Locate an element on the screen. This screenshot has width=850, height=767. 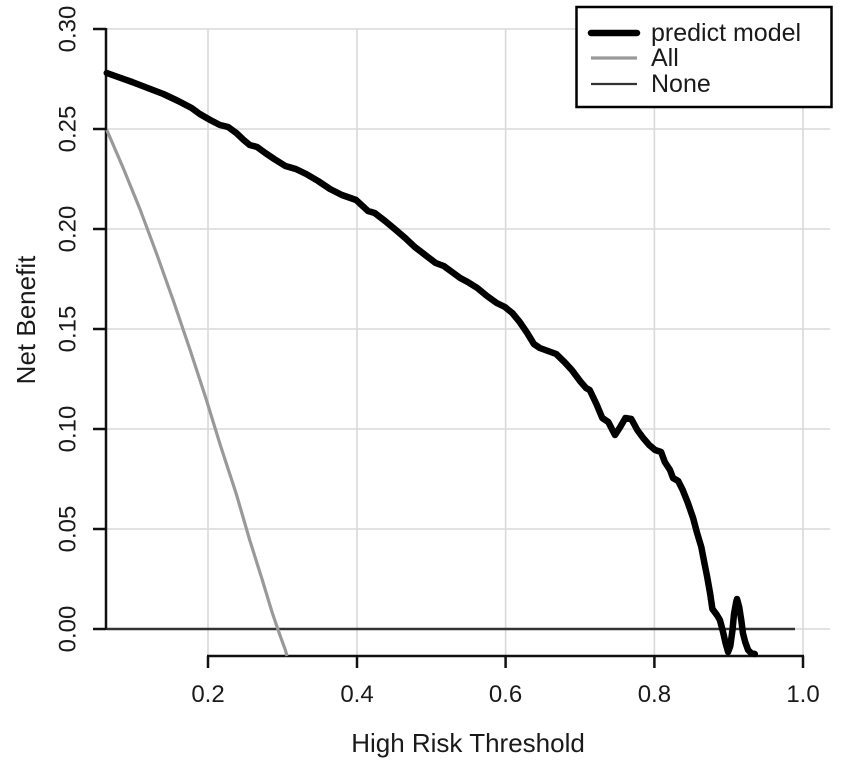
x-tick-label: 0.8 is located at coordinates (654, 694).